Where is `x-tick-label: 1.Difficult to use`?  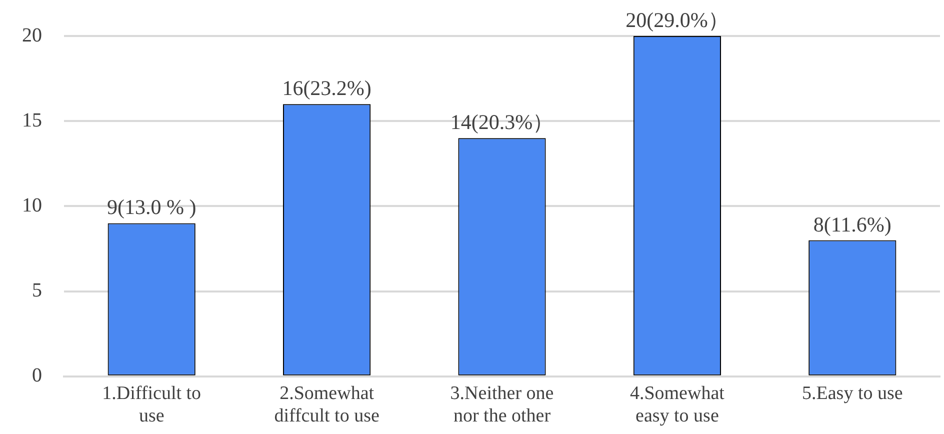
x-tick-label: 1.Difficult to use is located at coordinates (152, 404).